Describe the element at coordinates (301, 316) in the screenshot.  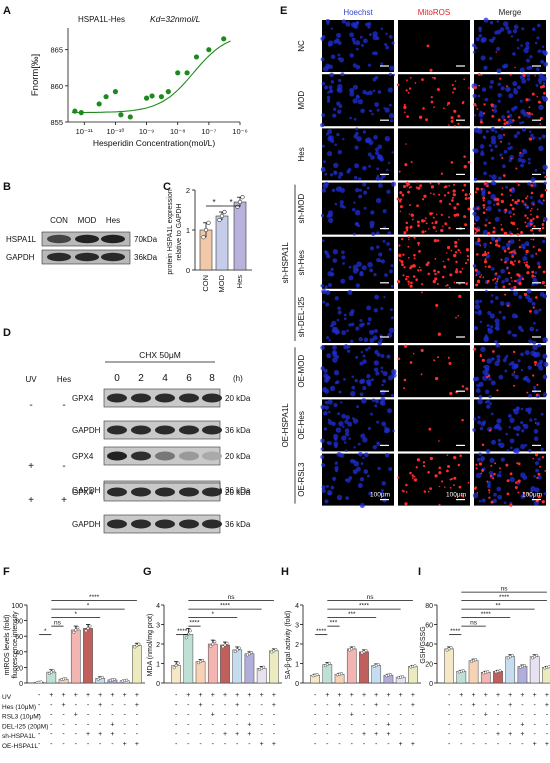
I see `row-label: sh-DEL-I25` at that location.